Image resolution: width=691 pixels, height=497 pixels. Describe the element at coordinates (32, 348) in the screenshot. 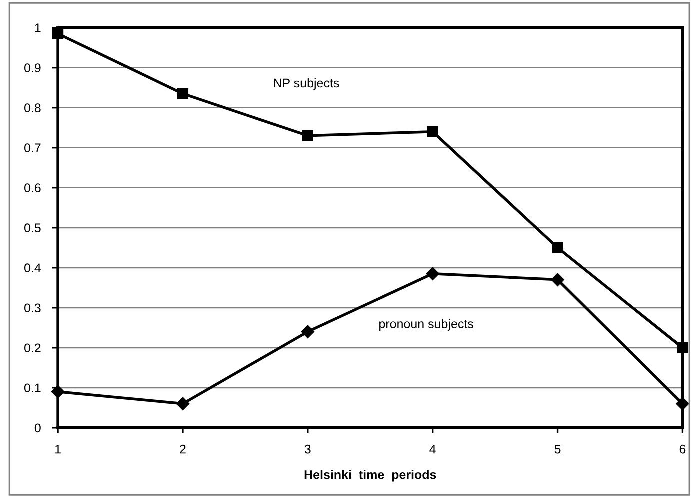

I see `y-tick-label: 0.2` at that location.